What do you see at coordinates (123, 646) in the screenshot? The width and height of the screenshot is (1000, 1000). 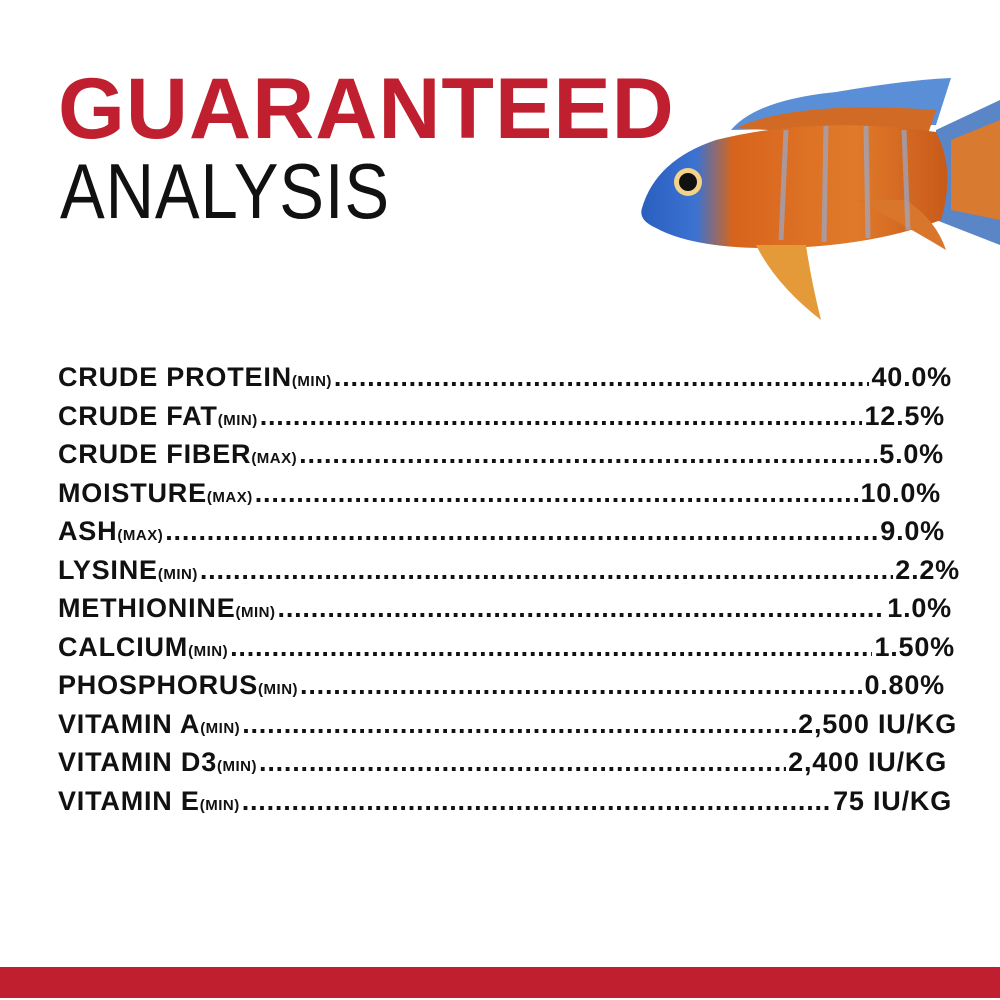 I see `row-label: CALCIUM` at bounding box center [123, 646].